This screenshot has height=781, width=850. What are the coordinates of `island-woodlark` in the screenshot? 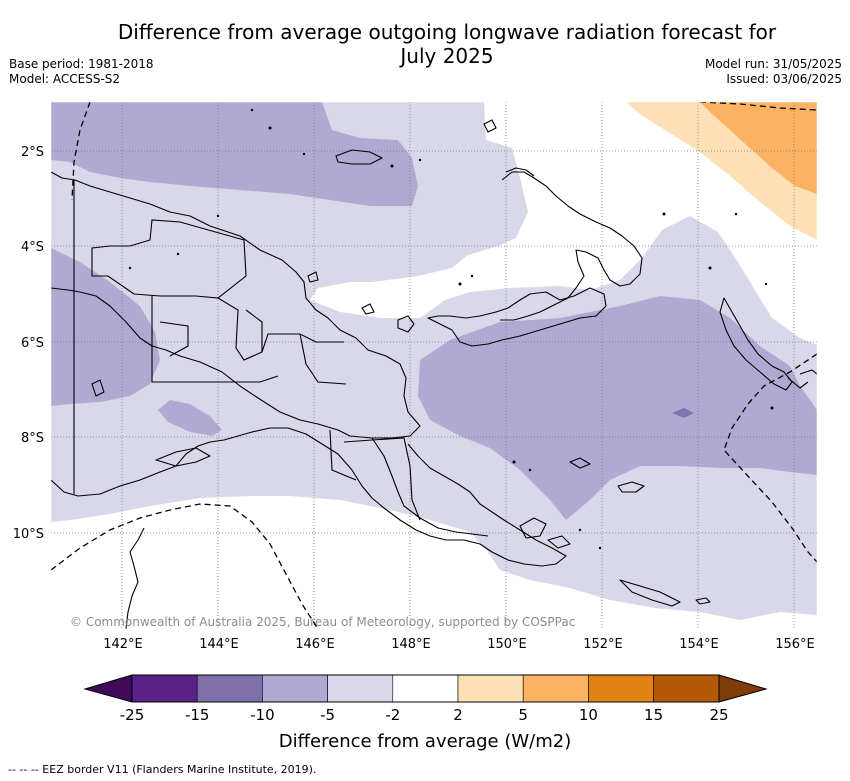 It's located at (631, 487).